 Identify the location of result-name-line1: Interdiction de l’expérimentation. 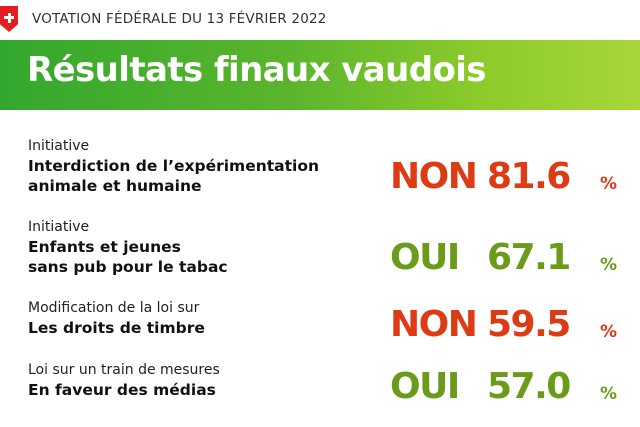
(174, 166).